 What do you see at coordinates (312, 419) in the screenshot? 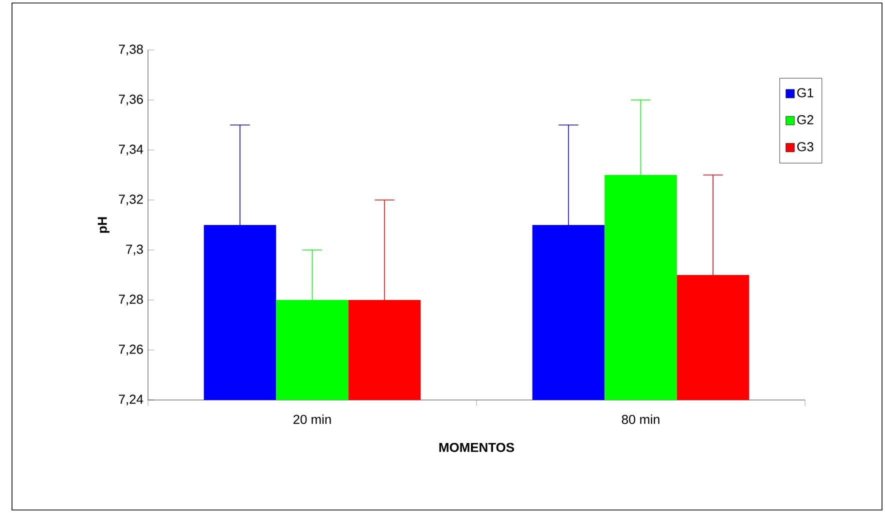
I see `x-tick-label: 20 min` at bounding box center [312, 419].